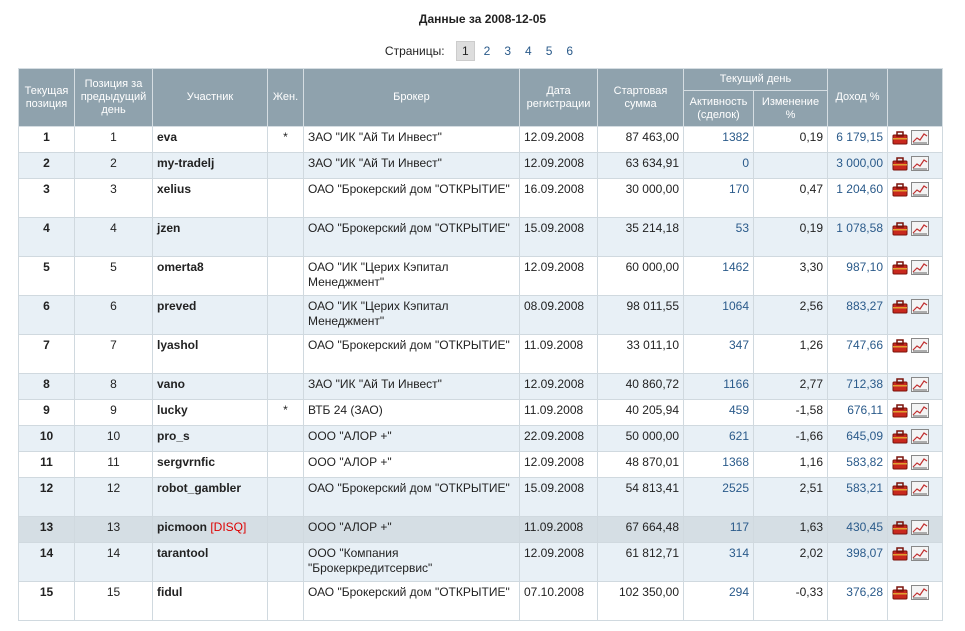 The height and width of the screenshot is (631, 965). What do you see at coordinates (487, 51) in the screenshot?
I see `page-link-2: 2` at bounding box center [487, 51].